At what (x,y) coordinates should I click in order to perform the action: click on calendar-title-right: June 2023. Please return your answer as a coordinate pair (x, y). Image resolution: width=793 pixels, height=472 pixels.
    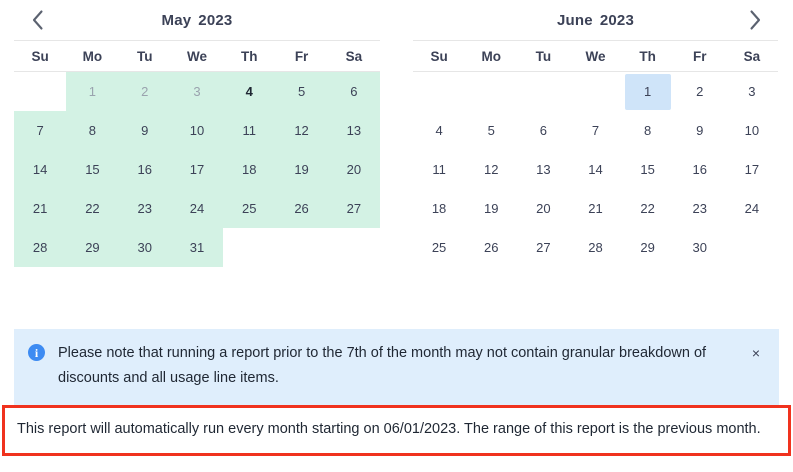
    Looking at the image, I should click on (595, 20).